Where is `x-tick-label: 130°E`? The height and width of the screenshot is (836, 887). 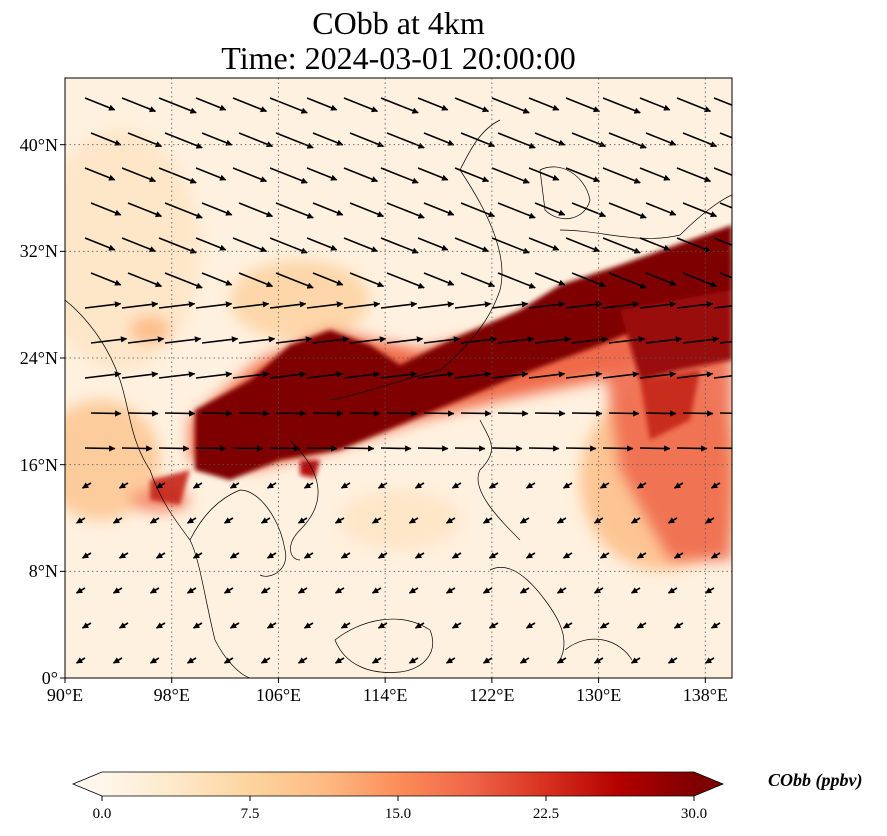 x-tick-label: 130°E is located at coordinates (598, 695).